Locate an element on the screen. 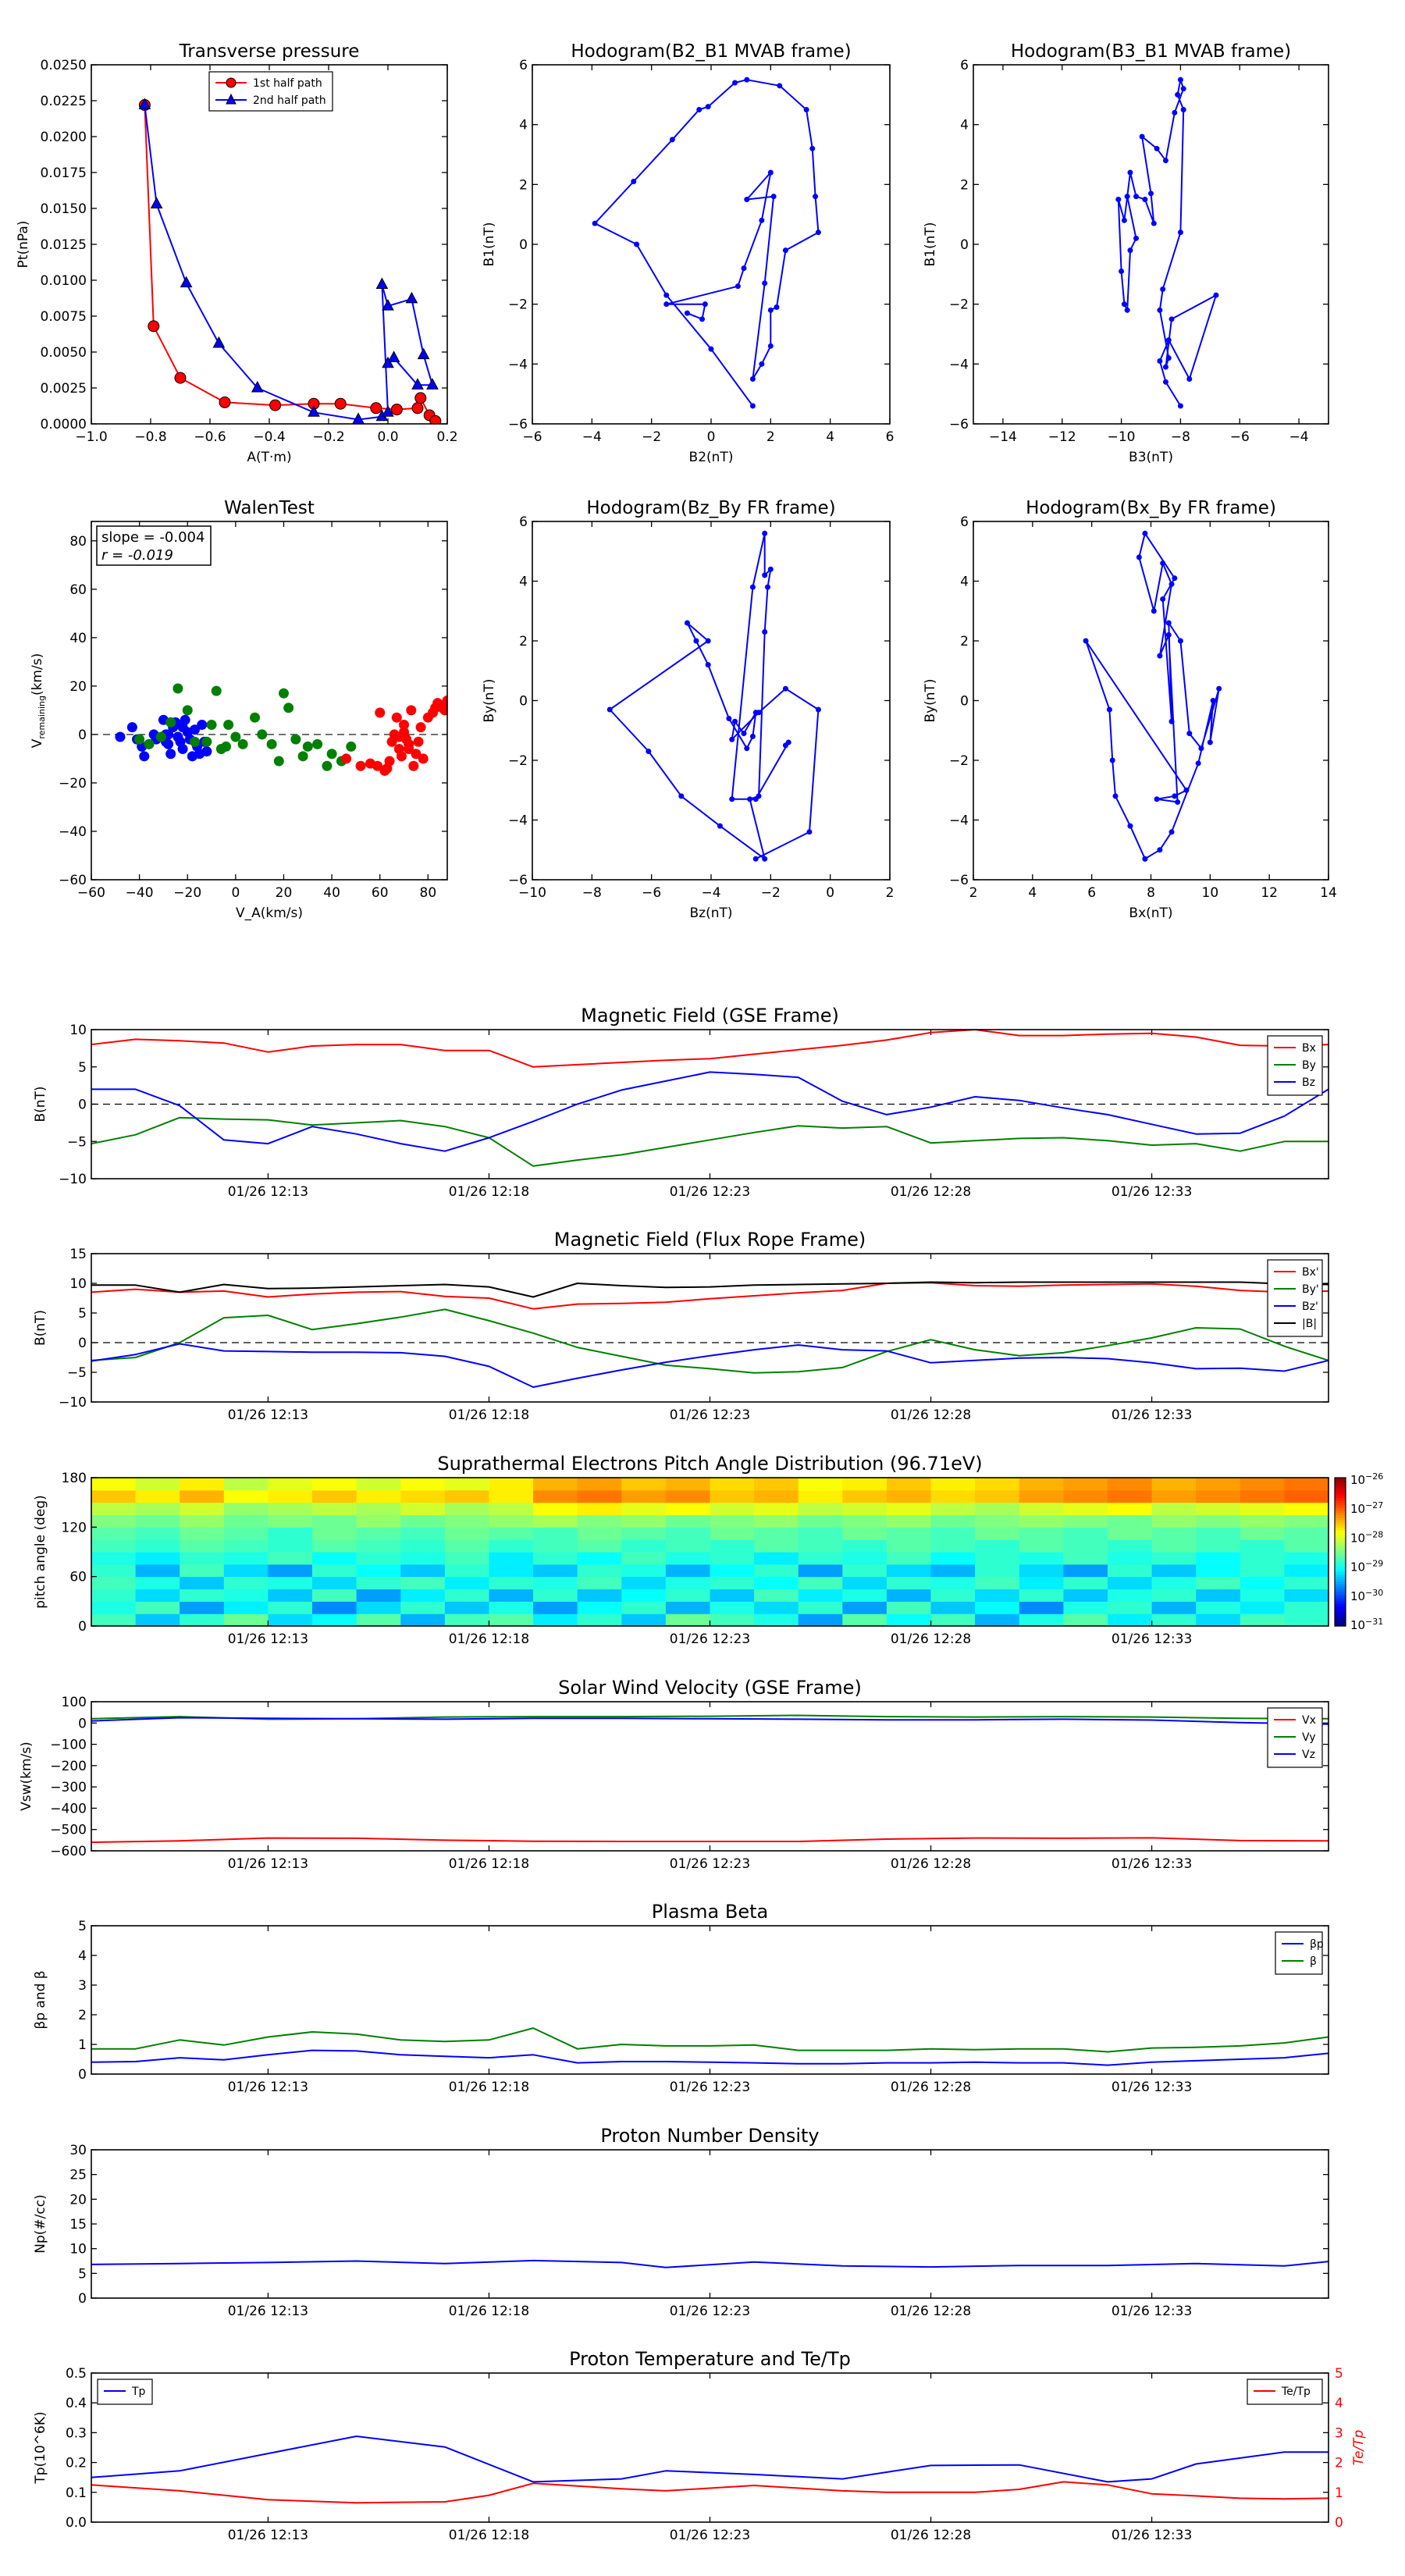 Image resolution: width=1405 pixels, height=2576 pixels. y-tick-label: 0.1 is located at coordinates (76, 2493).